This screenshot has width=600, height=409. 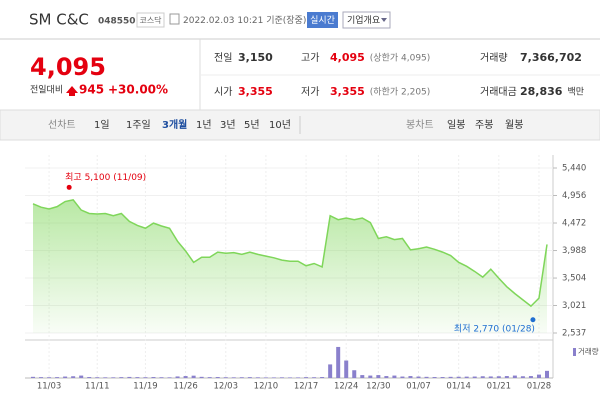 What do you see at coordinates (185, 387) in the screenshot?
I see `x-tick-label: 11/26` at bounding box center [185, 387].